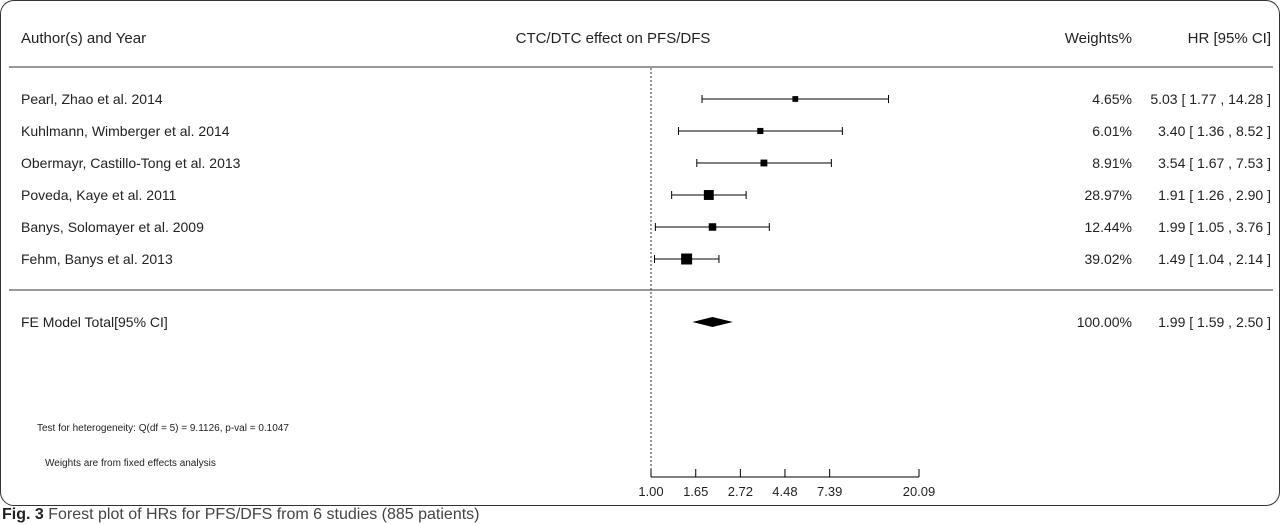 Image resolution: width=1282 pixels, height=525 pixels. I want to click on summary-weight: 100.00%, so click(1104, 322).